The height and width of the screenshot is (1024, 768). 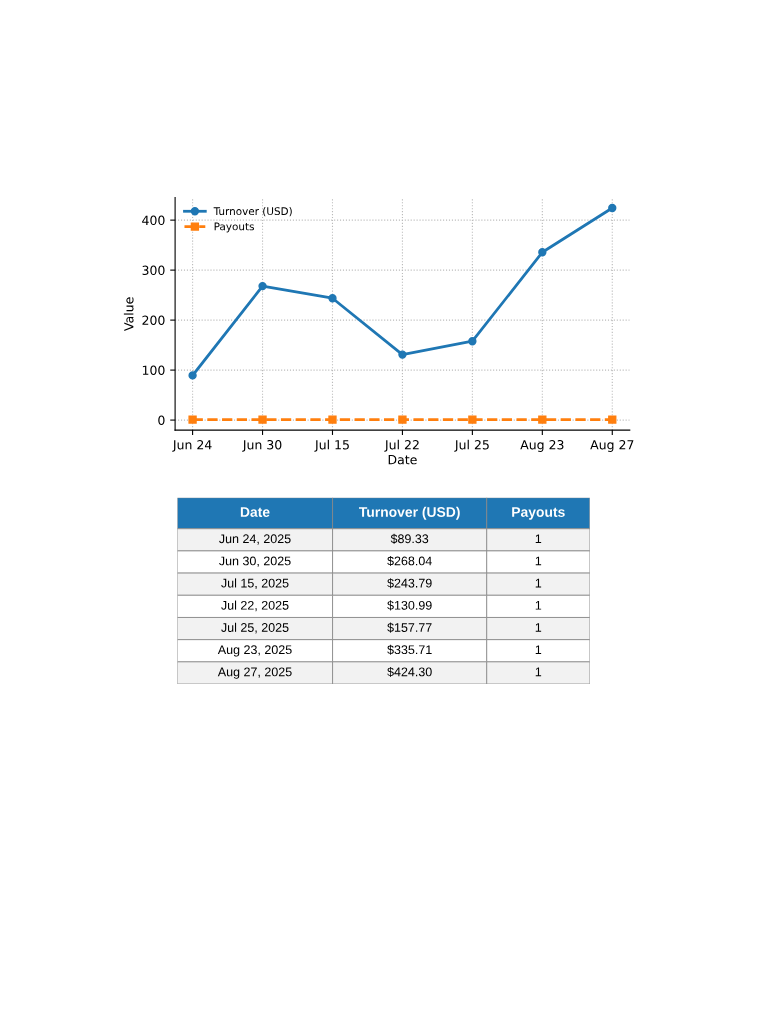 I want to click on legend-label: Turnover (USD), so click(x=252, y=212).